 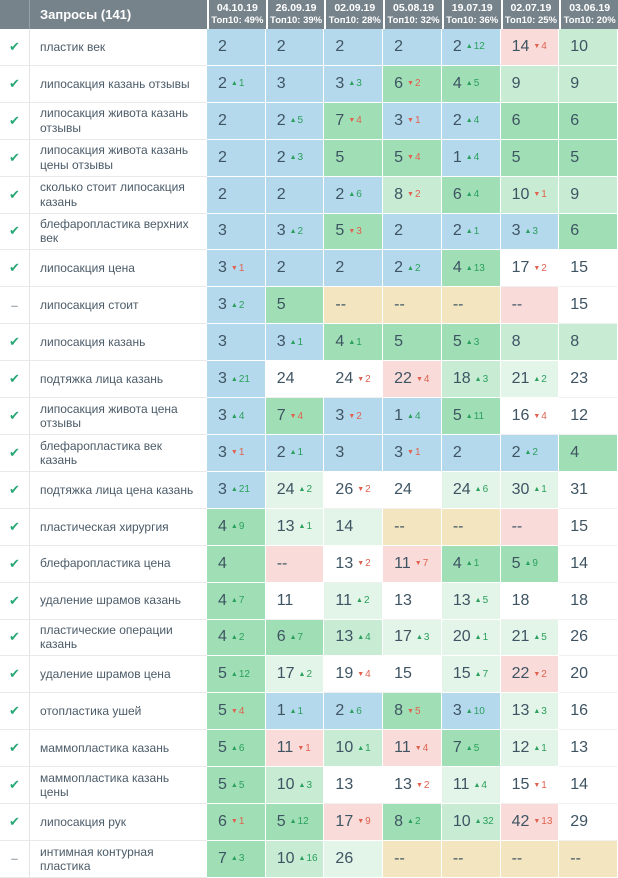 What do you see at coordinates (118, 490) in the screenshot?
I see `keyword-cell: подтяжка лица цена казань` at bounding box center [118, 490].